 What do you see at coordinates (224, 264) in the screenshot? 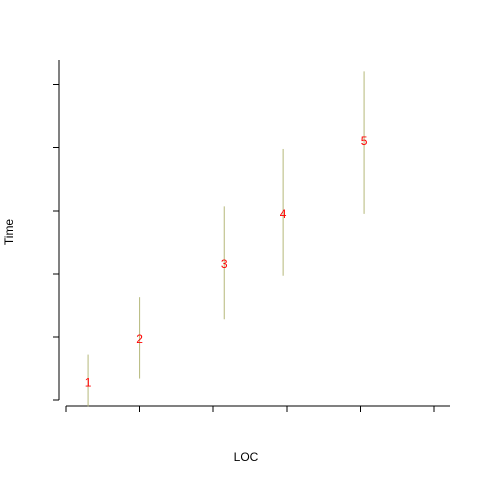
I see `point-label-3: 3` at bounding box center [224, 264].